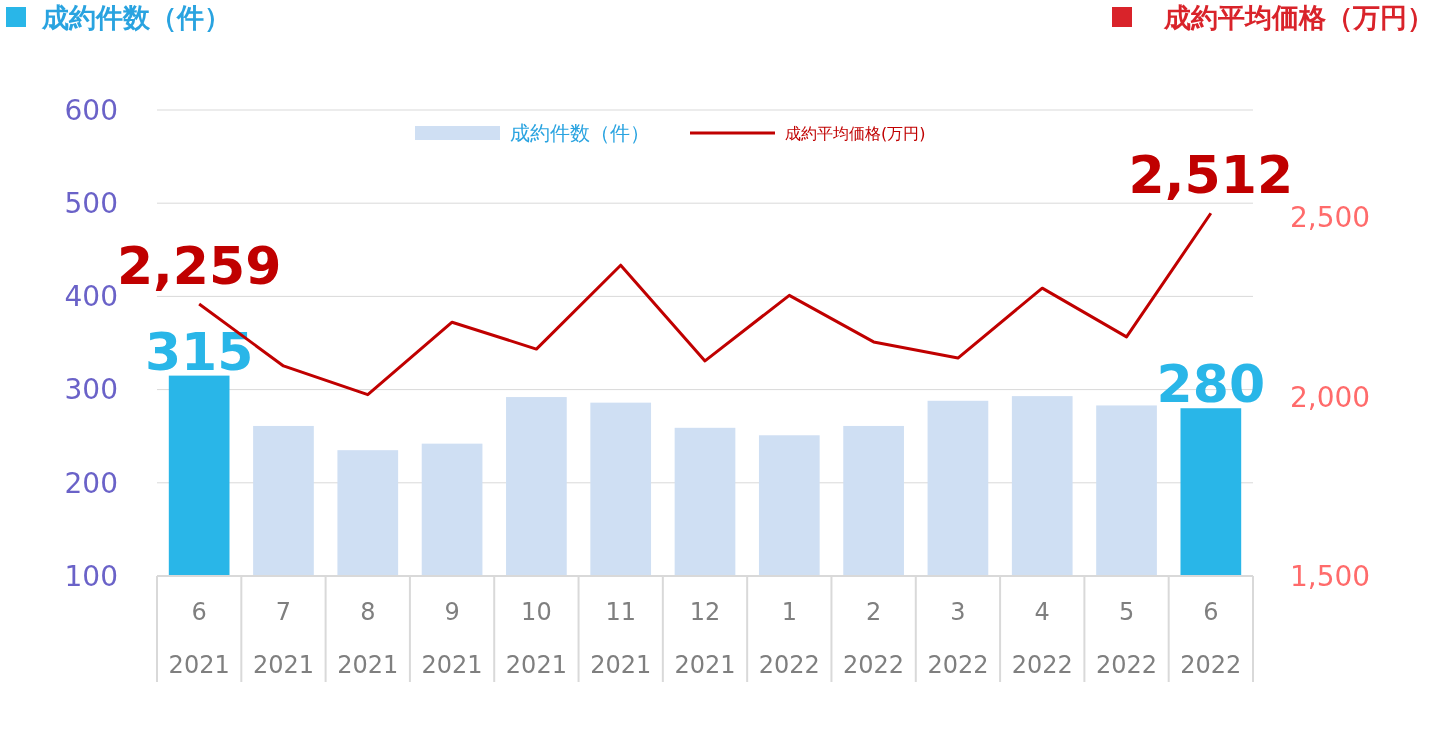 Image resolution: width=1440 pixels, height=738 pixels. Describe the element at coordinates (91, 390) in the screenshot. I see `y-tick-label: 300` at that location.